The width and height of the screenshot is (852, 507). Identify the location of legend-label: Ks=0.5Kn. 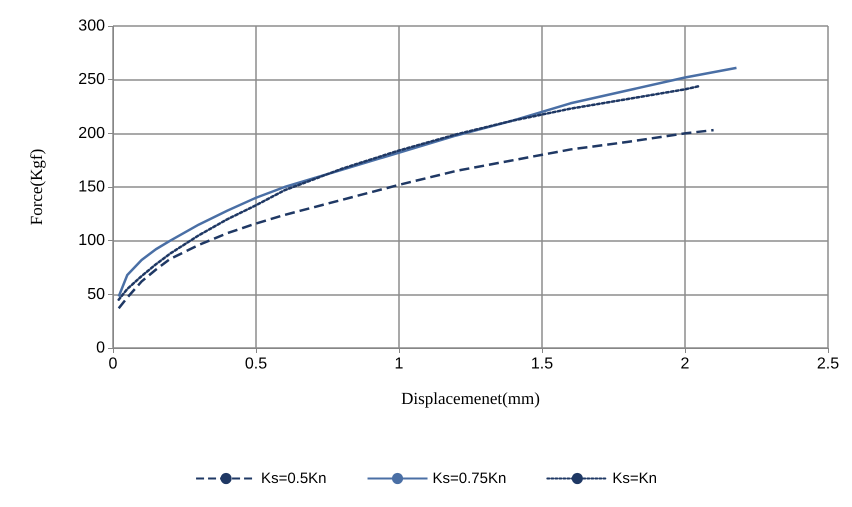
(294, 478).